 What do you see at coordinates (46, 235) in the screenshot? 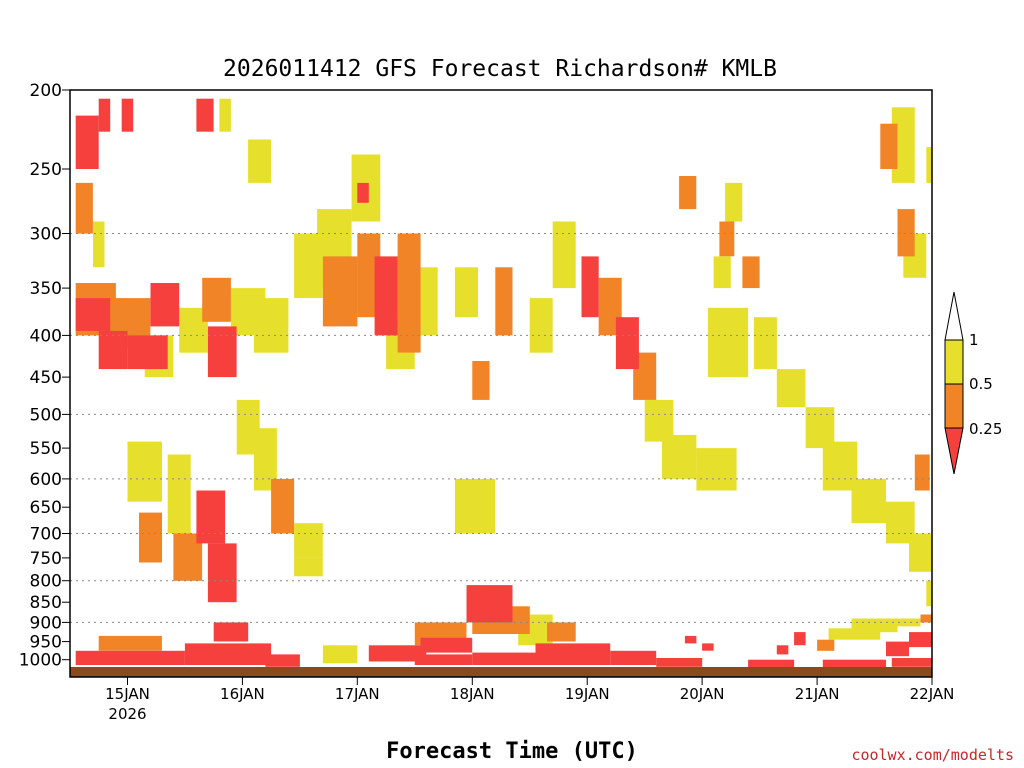
I see `y-tick-label-300: 300` at bounding box center [46, 235].